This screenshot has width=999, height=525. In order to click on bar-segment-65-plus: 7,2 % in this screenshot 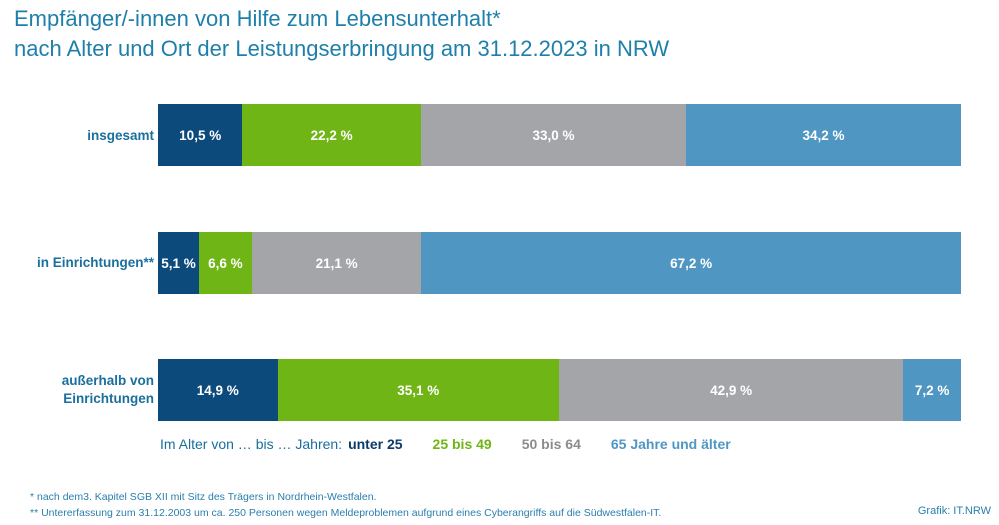, I will do `click(932, 390)`.